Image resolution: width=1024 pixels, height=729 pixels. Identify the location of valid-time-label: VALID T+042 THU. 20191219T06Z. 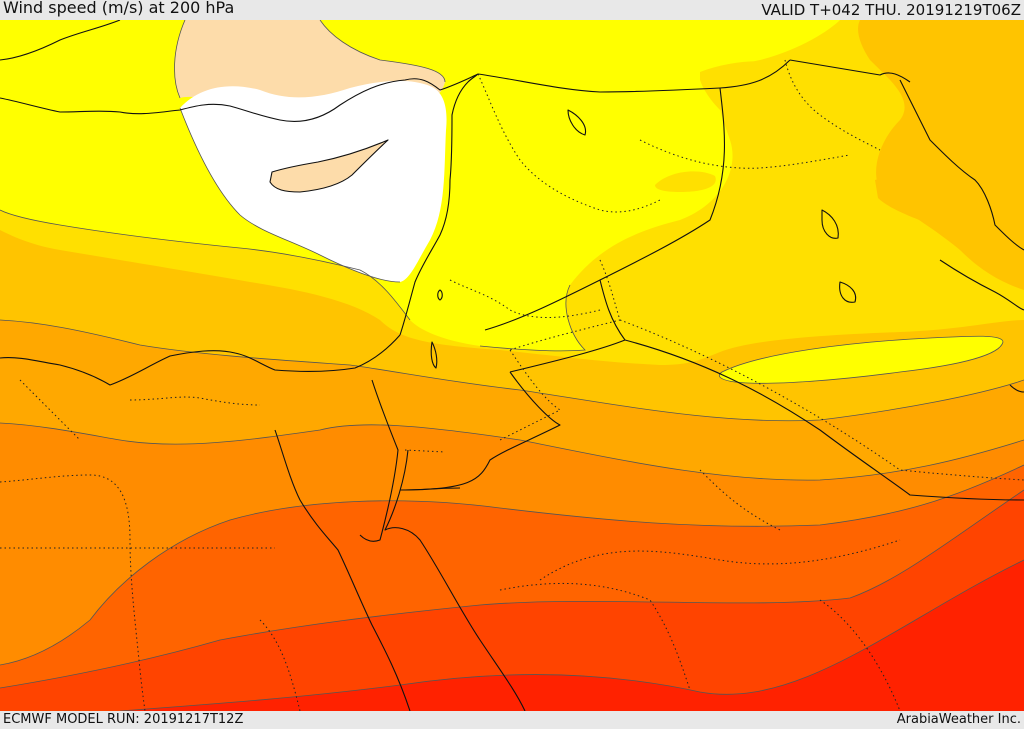
(891, 10).